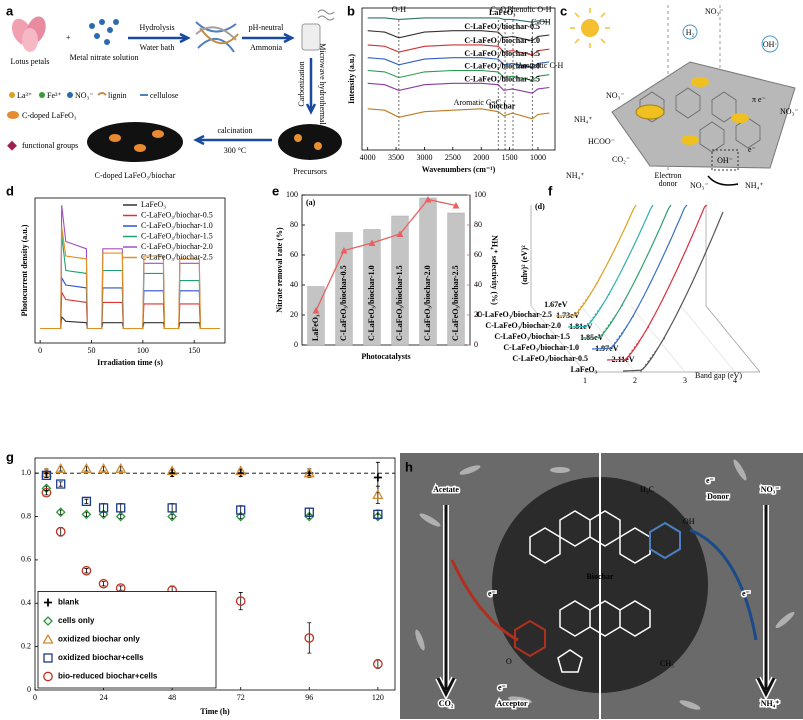 The height and width of the screenshot is (720, 803). I want to click on legend-label: cells only, so click(76, 620).